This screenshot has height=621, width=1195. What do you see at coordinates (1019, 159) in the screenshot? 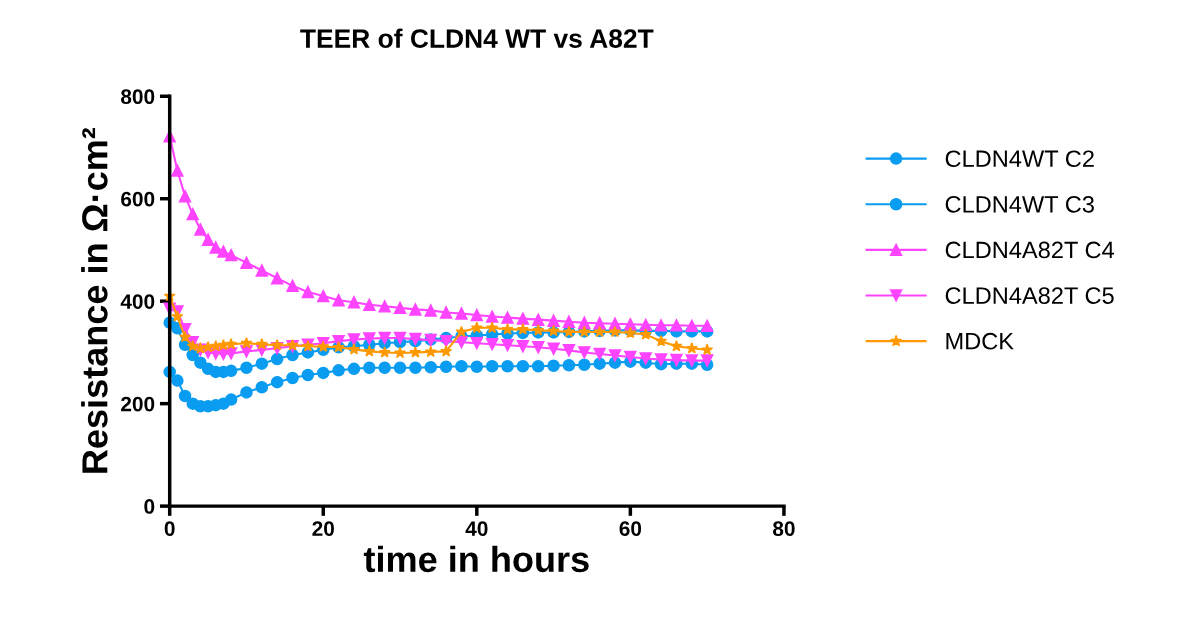
I see `legend-label: CLDN4WT C2` at bounding box center [1019, 159].